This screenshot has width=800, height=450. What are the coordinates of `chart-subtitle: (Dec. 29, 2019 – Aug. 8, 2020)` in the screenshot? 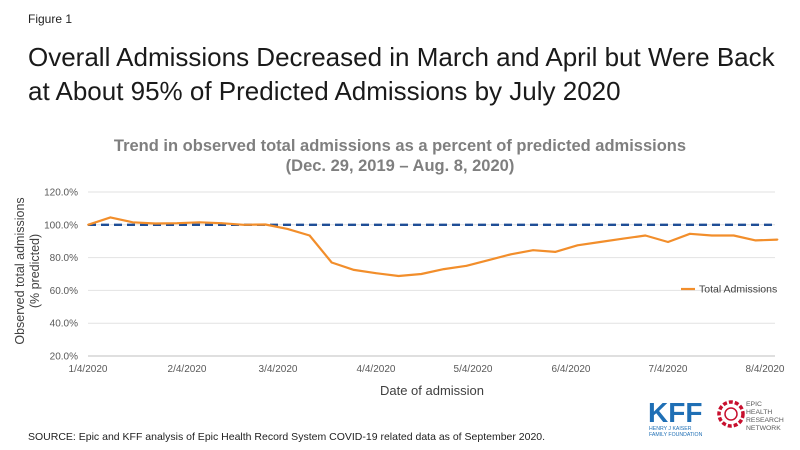 It's located at (400, 166).